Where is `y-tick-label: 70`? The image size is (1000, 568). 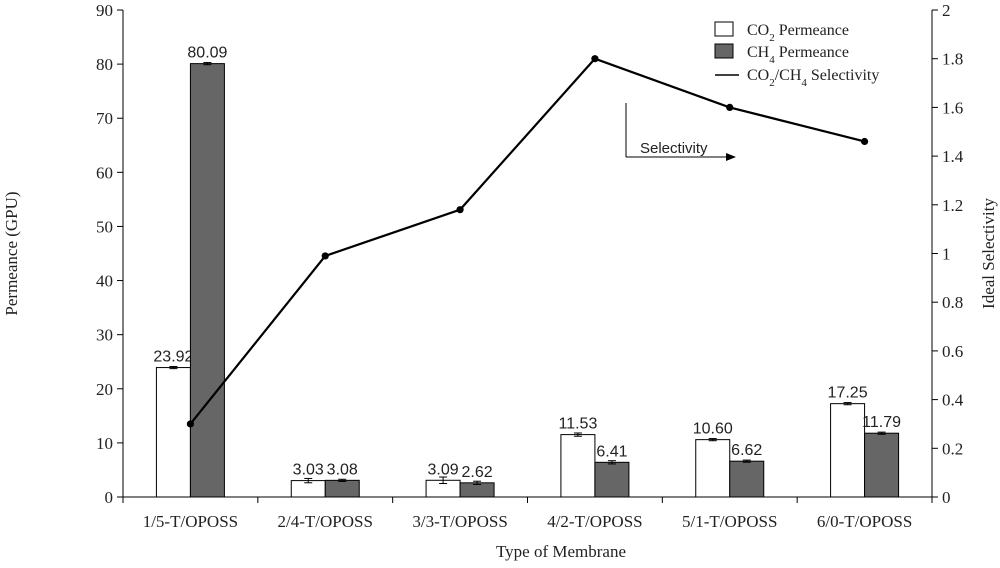 y-tick-label: 70 is located at coordinates (104, 118).